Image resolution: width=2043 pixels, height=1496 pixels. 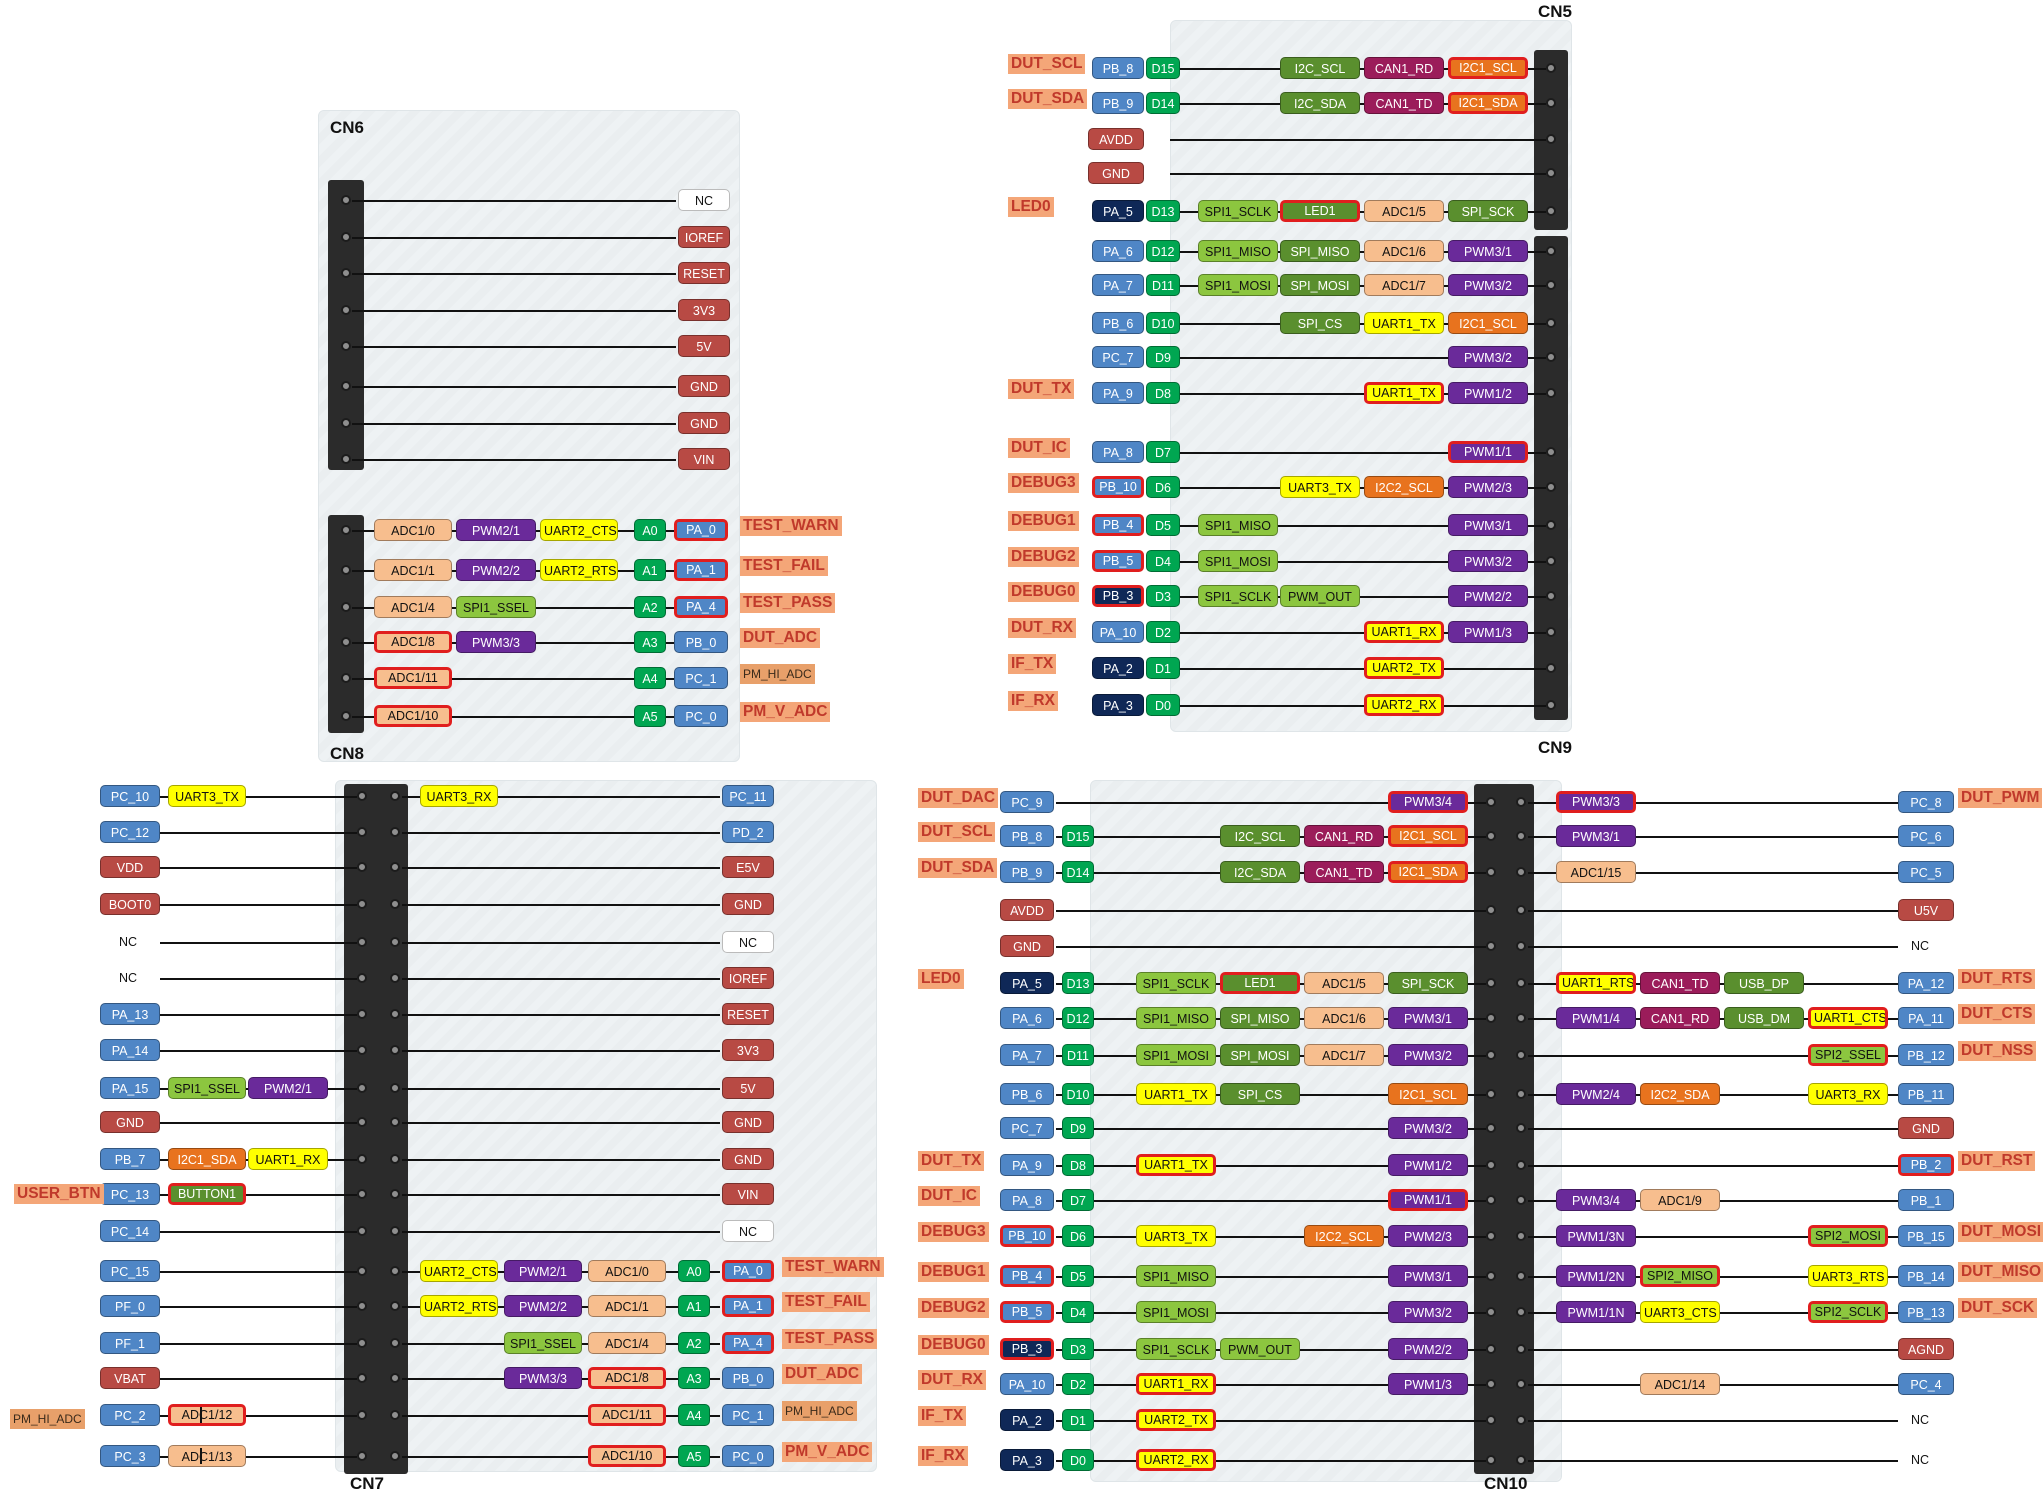 What do you see at coordinates (1680, 1094) in the screenshot?
I see `pin-tag: I2C2_SDA` at bounding box center [1680, 1094].